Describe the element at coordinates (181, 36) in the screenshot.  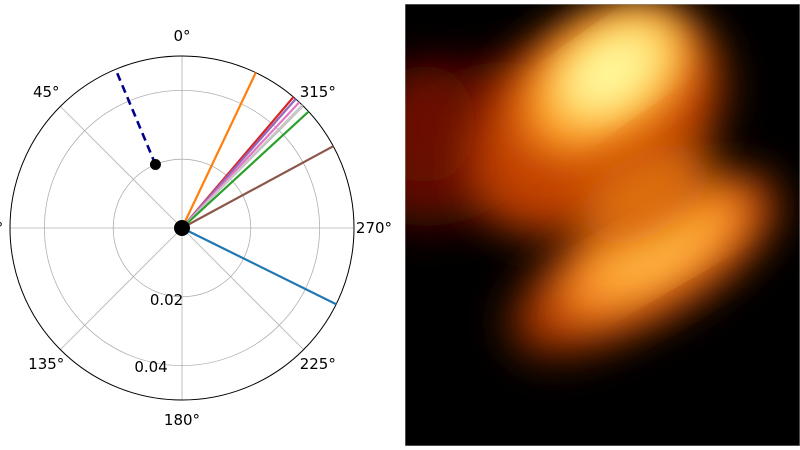
I see `theta-tick-label: 0°` at that location.